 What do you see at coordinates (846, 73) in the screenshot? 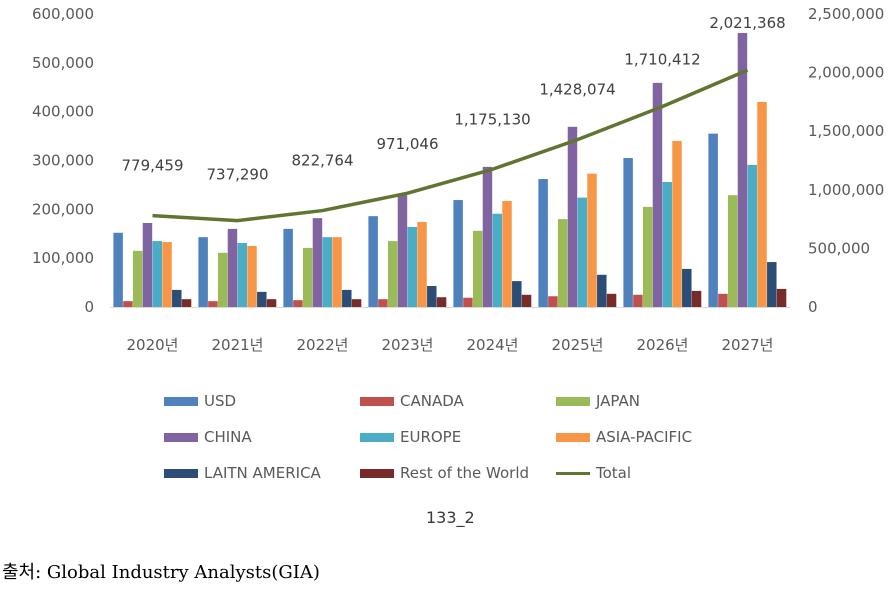
I see `y2-tick-label: 2,000,000` at bounding box center [846, 73].